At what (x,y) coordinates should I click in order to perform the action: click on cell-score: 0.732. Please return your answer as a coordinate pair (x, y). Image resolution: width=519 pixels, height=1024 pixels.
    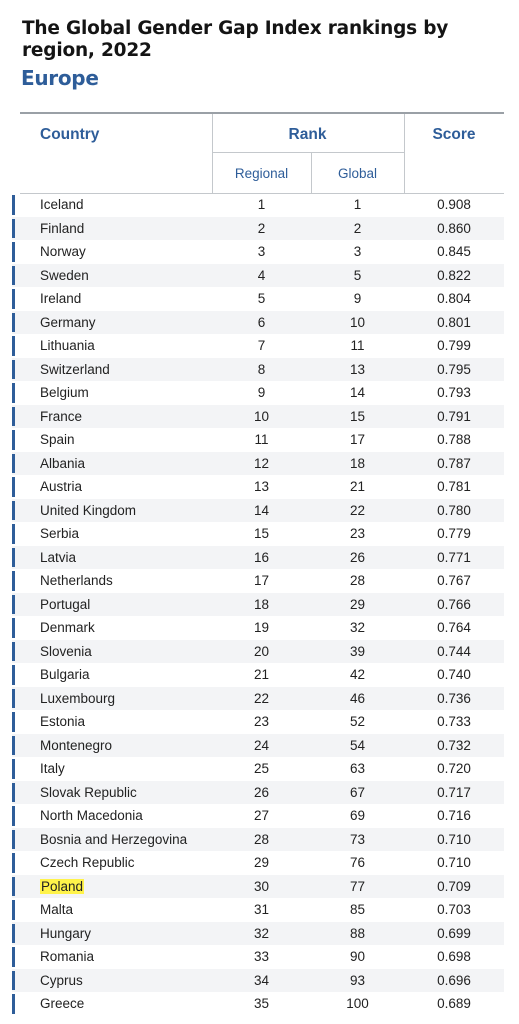
    Looking at the image, I should click on (454, 745).